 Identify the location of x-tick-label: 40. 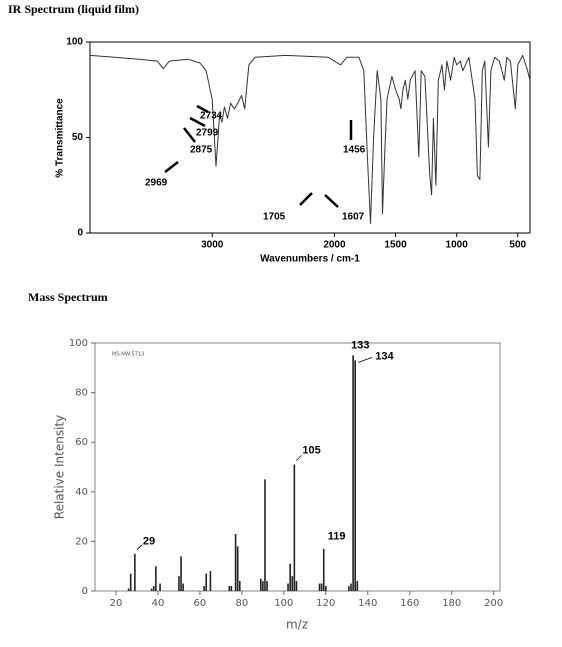
(158, 603).